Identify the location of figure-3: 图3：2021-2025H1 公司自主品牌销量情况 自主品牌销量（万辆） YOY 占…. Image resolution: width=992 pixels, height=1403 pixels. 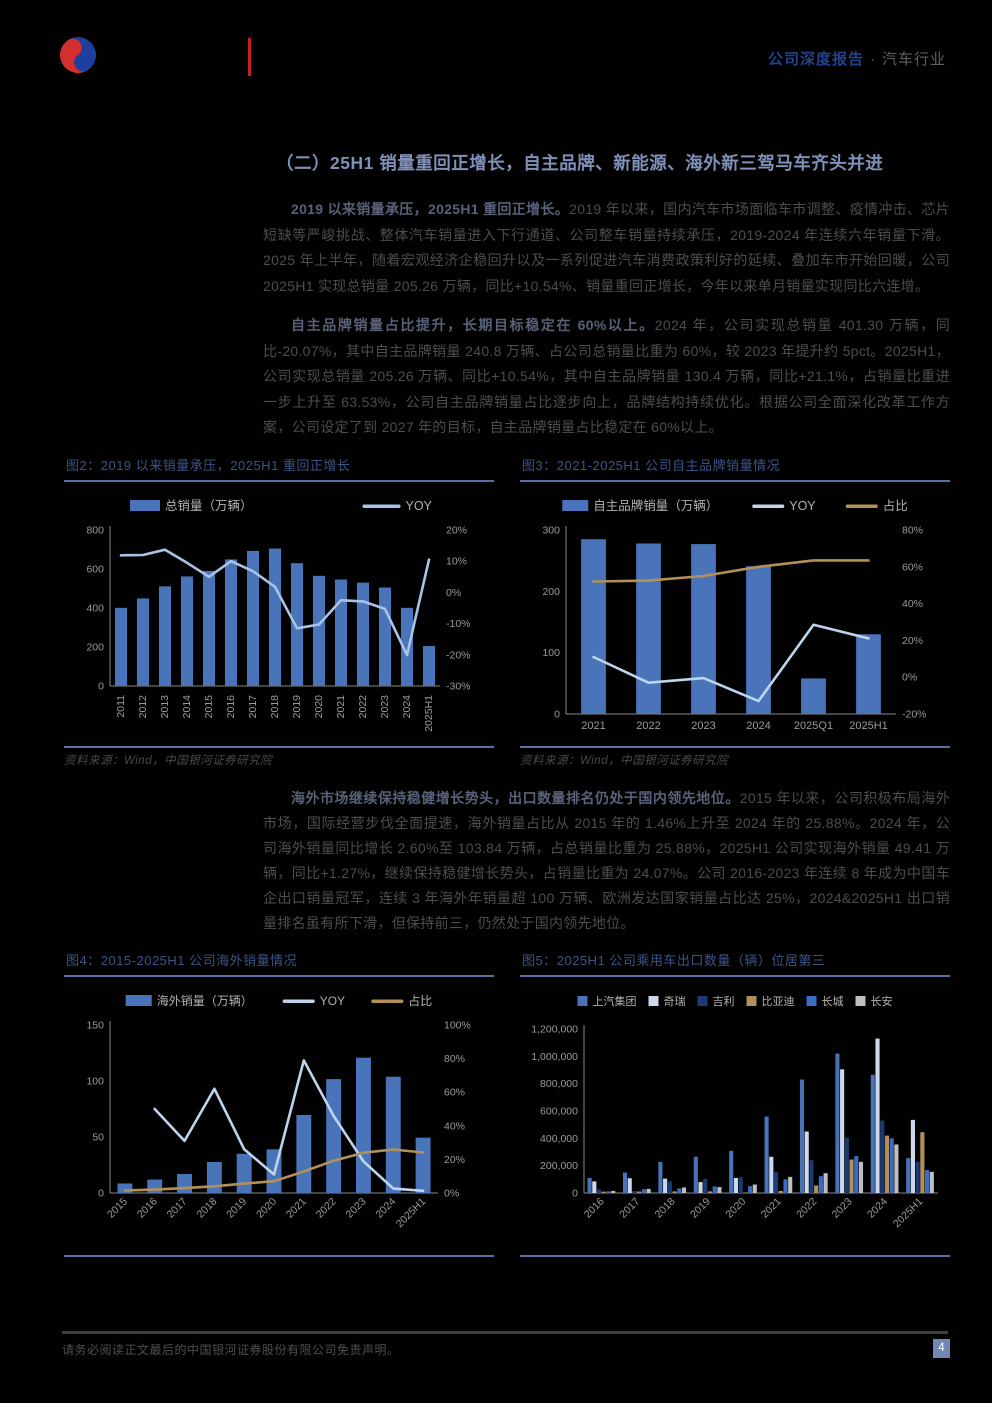
(735, 609).